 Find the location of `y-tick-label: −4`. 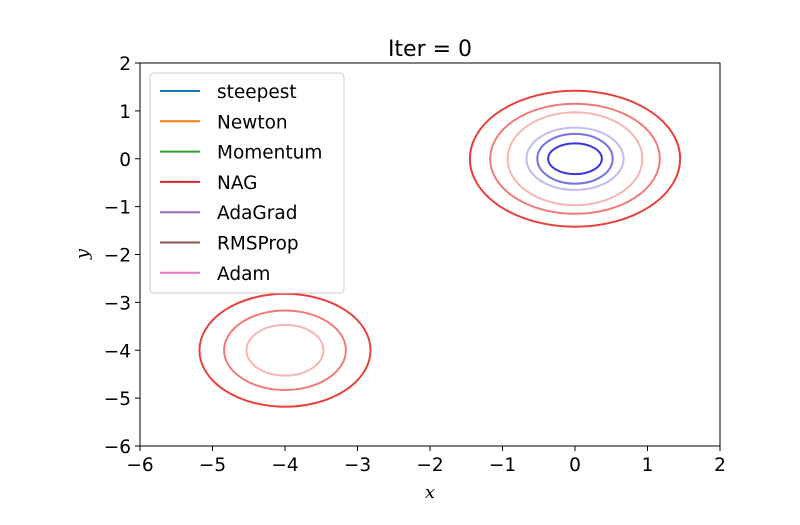

y-tick-label: −4 is located at coordinates (117, 351).